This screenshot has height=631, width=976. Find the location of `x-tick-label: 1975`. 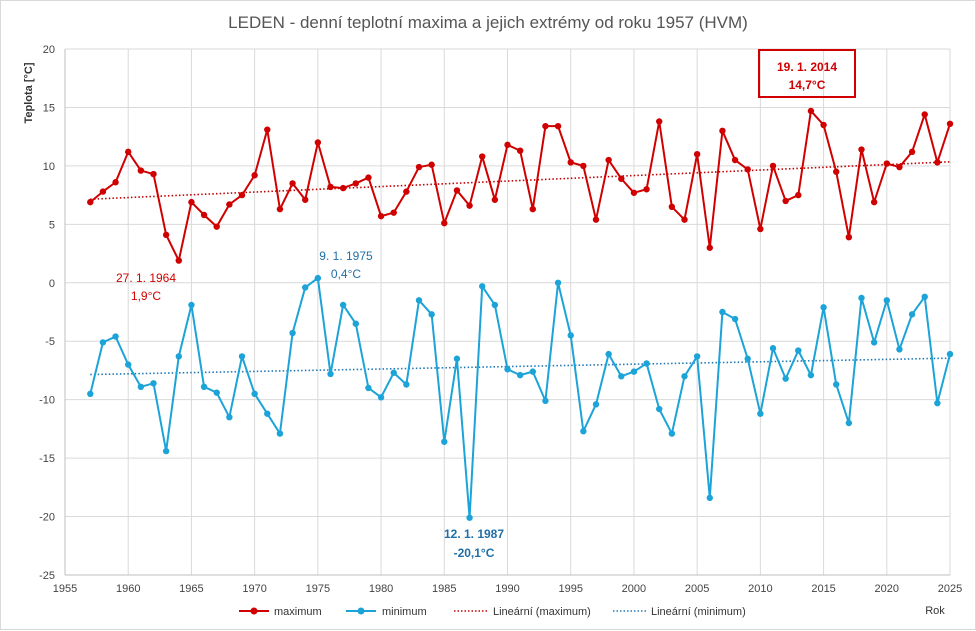

x-tick-label: 1975 is located at coordinates (318, 589).